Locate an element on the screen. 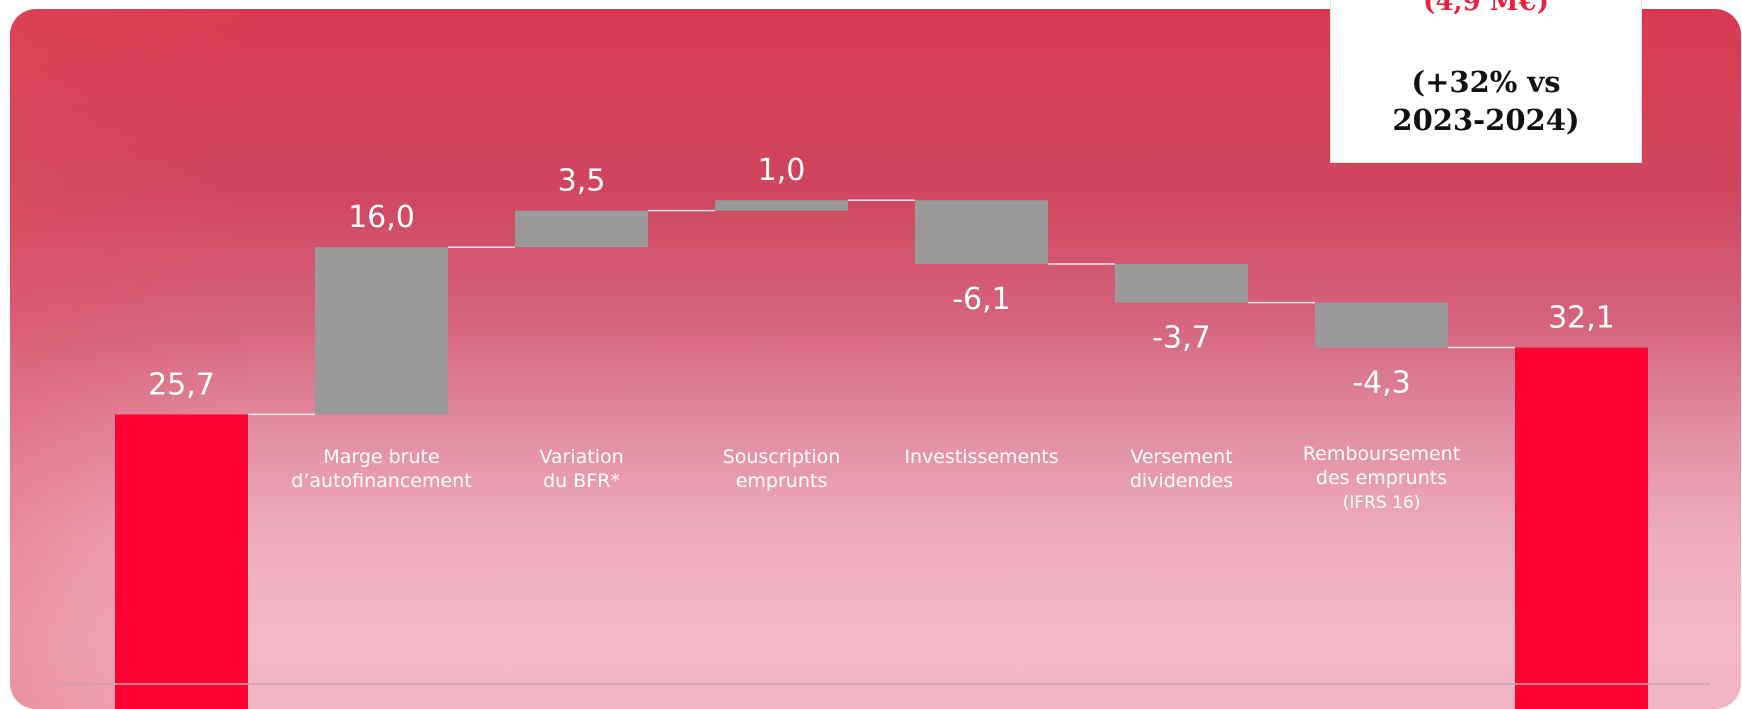 The image size is (1742, 709). category-label: (IFRS 16) is located at coordinates (1382, 503).